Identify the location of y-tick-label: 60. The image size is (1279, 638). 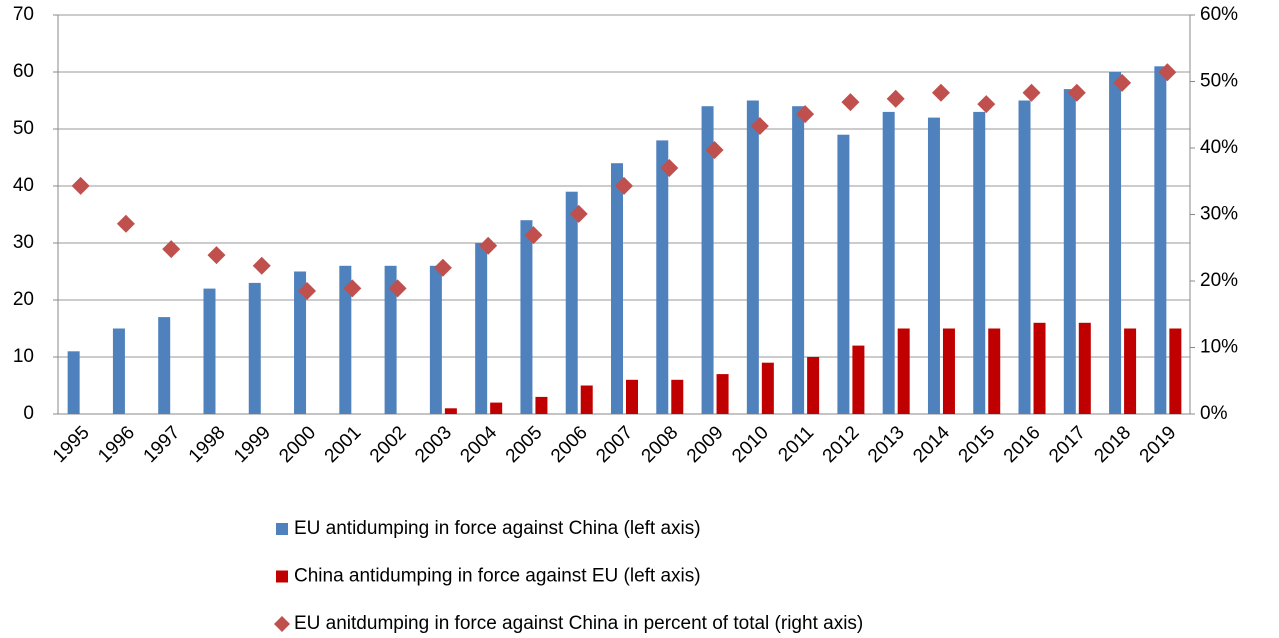
(23, 71).